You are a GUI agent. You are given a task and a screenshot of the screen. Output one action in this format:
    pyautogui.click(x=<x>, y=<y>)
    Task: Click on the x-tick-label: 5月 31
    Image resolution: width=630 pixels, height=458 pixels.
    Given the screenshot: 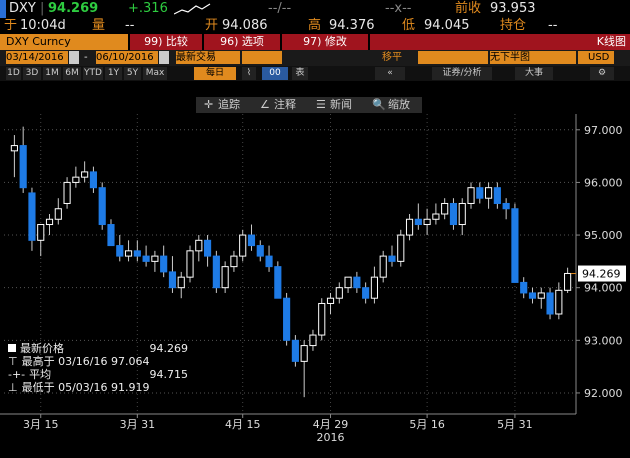 What is the action you would take?
    pyautogui.click(x=515, y=424)
    